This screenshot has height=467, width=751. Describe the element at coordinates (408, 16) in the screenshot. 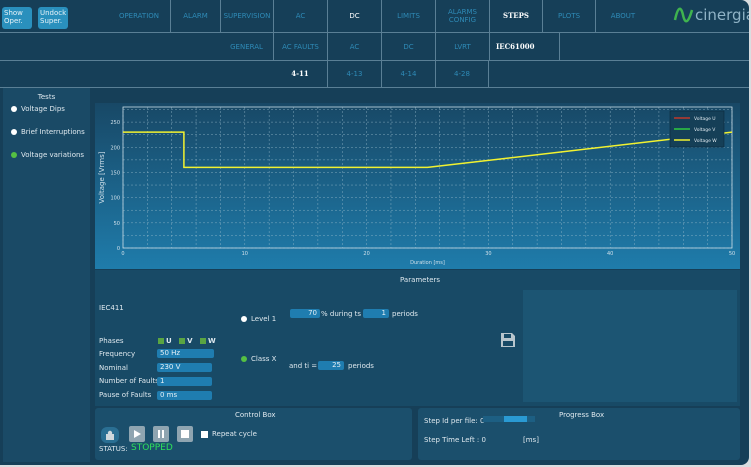

I see `tab-limits: LIMITS` at that location.